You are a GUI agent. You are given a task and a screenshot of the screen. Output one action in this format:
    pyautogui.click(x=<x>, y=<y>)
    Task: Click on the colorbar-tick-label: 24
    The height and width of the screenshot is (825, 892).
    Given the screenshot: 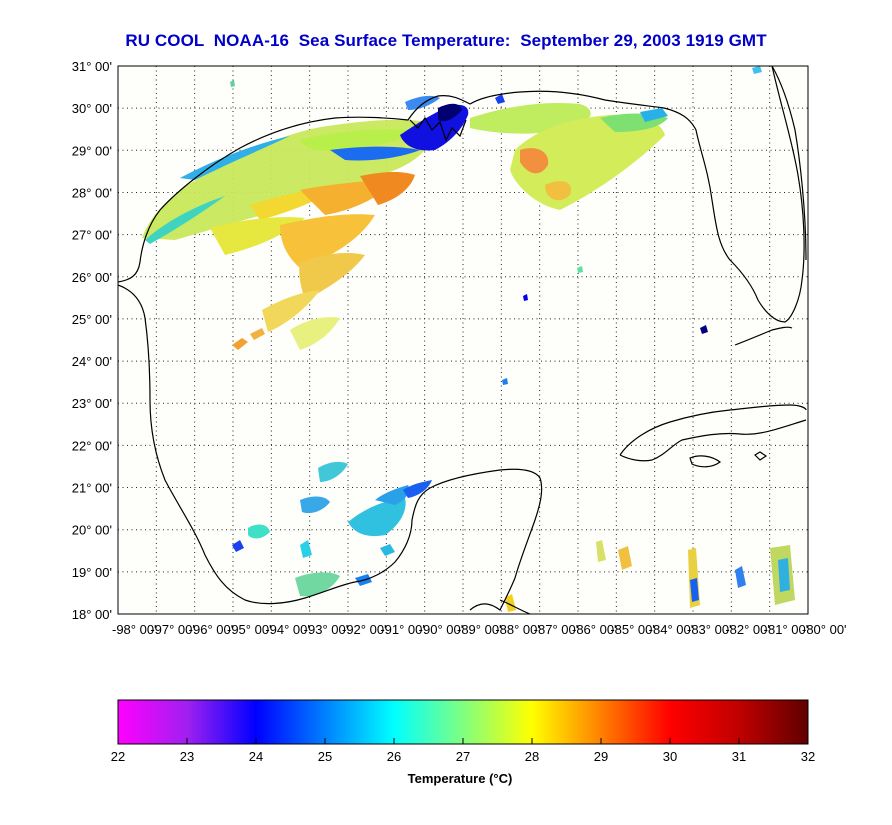 What is the action you would take?
    pyautogui.click(x=256, y=756)
    